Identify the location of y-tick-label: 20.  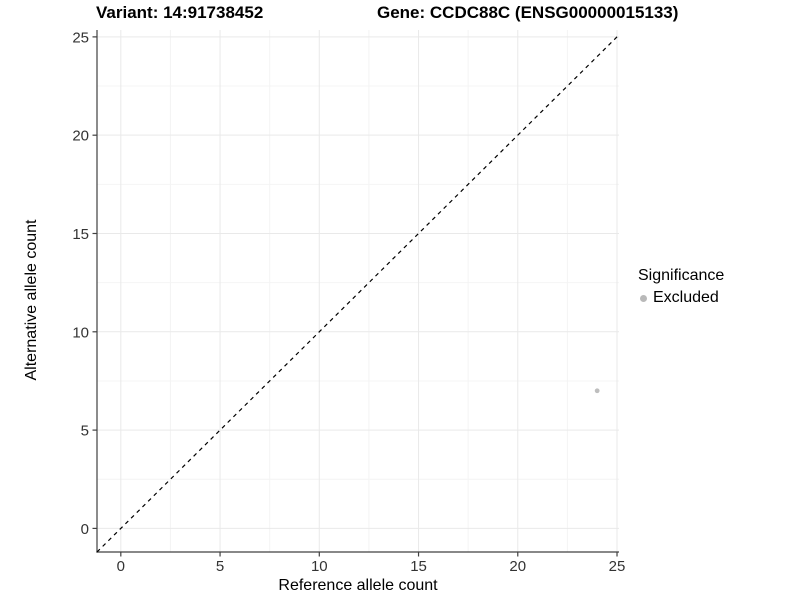
(80, 136).